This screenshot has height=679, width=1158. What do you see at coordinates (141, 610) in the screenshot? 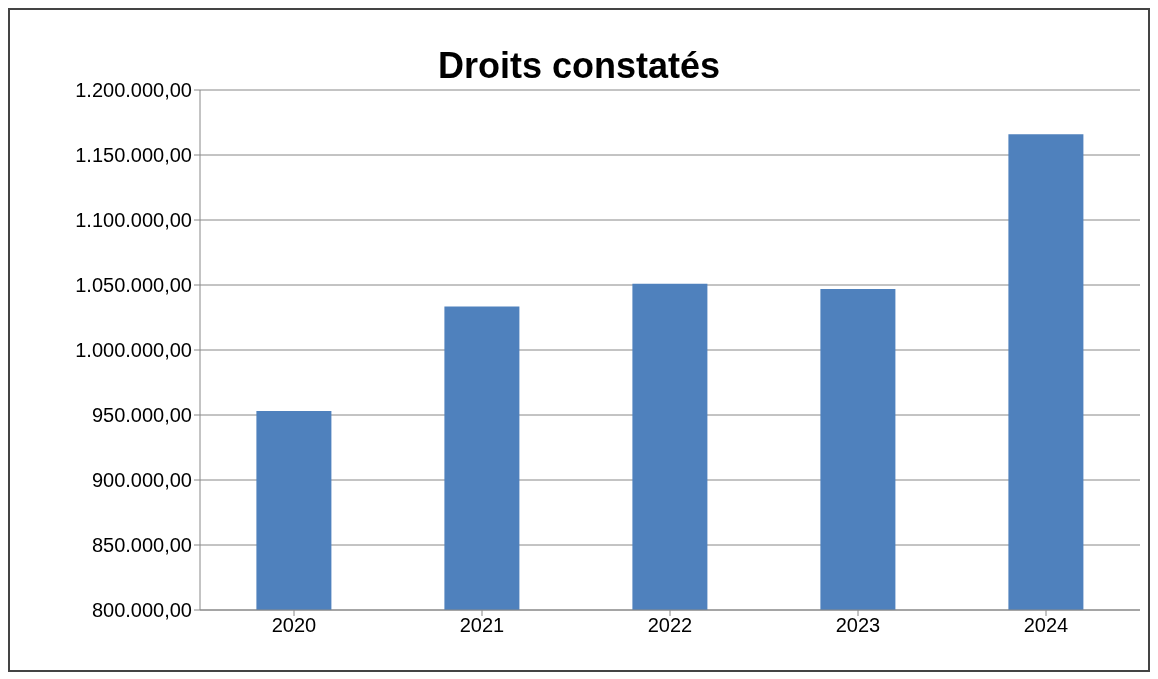
I see `y-tick-label: 800.000,00` at bounding box center [141, 610].